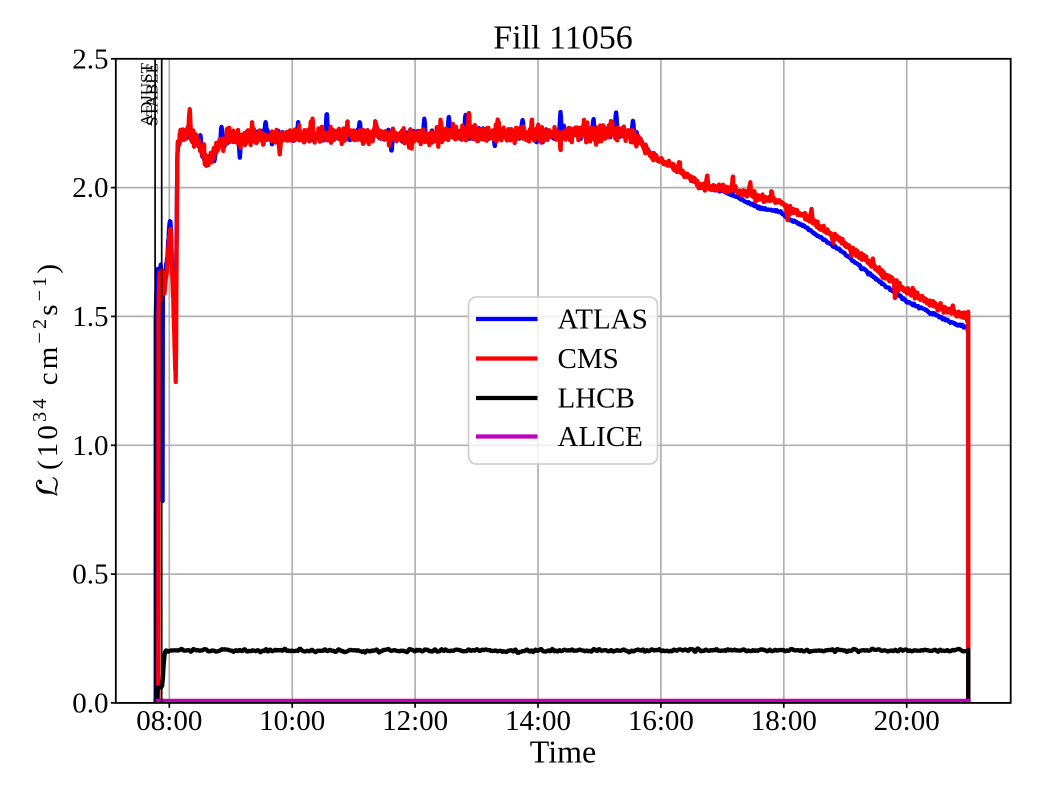 The height and width of the screenshot is (805, 1040). Describe the element at coordinates (169, 721) in the screenshot. I see `svg-text: 08:00` at that location.